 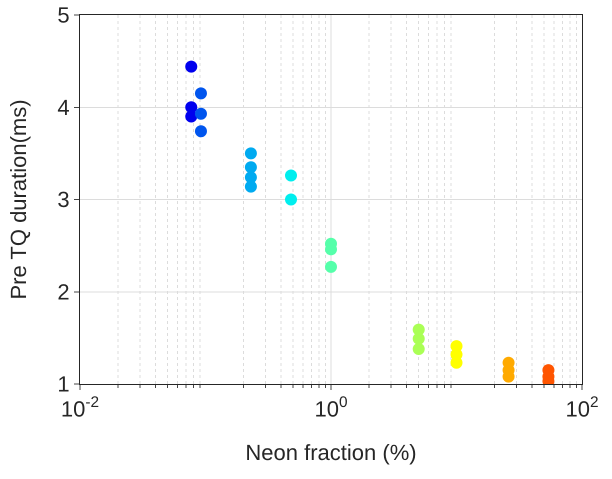 What do you see at coordinates (63, 291) in the screenshot?
I see `y-tick-label: 2` at bounding box center [63, 291].